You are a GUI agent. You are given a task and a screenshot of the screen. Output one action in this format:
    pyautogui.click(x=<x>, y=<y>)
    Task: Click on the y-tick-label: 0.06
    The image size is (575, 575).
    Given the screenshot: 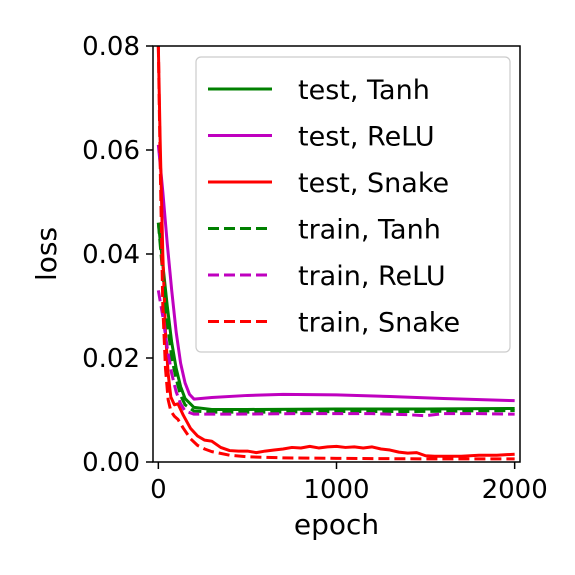 What is the action you would take?
    pyautogui.click(x=111, y=151)
    